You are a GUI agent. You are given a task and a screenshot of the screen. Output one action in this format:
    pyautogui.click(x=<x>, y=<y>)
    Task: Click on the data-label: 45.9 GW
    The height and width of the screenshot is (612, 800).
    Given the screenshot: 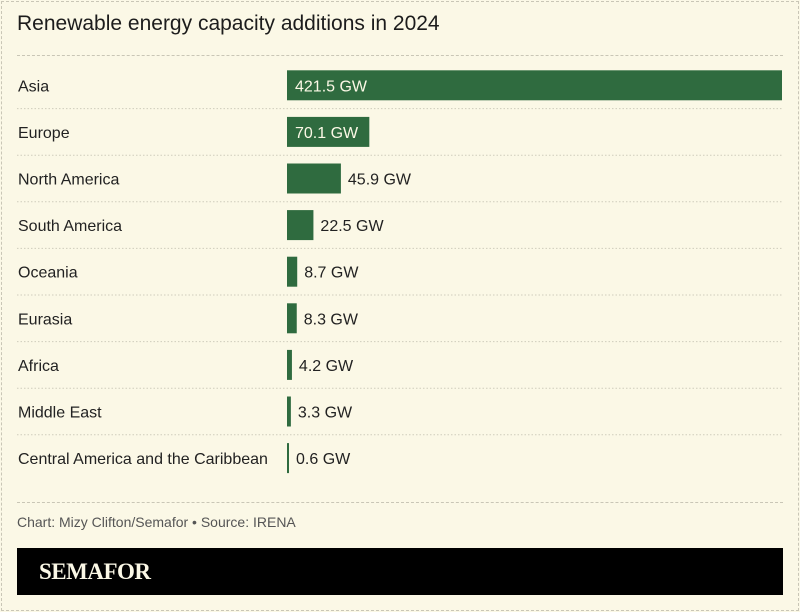 What is the action you would take?
    pyautogui.click(x=380, y=180)
    